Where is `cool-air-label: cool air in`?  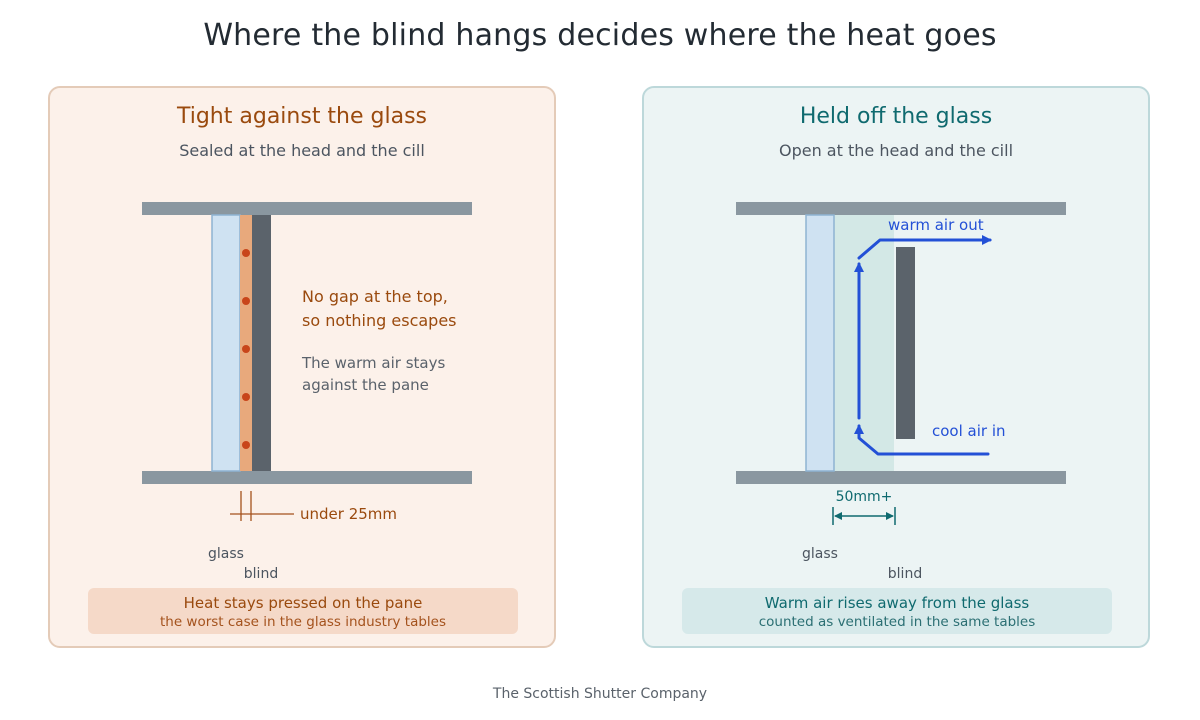
cool-air-label: cool air in is located at coordinates (969, 431).